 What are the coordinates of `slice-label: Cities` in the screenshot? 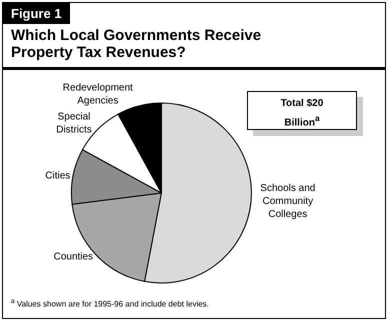 It's located at (57, 176).